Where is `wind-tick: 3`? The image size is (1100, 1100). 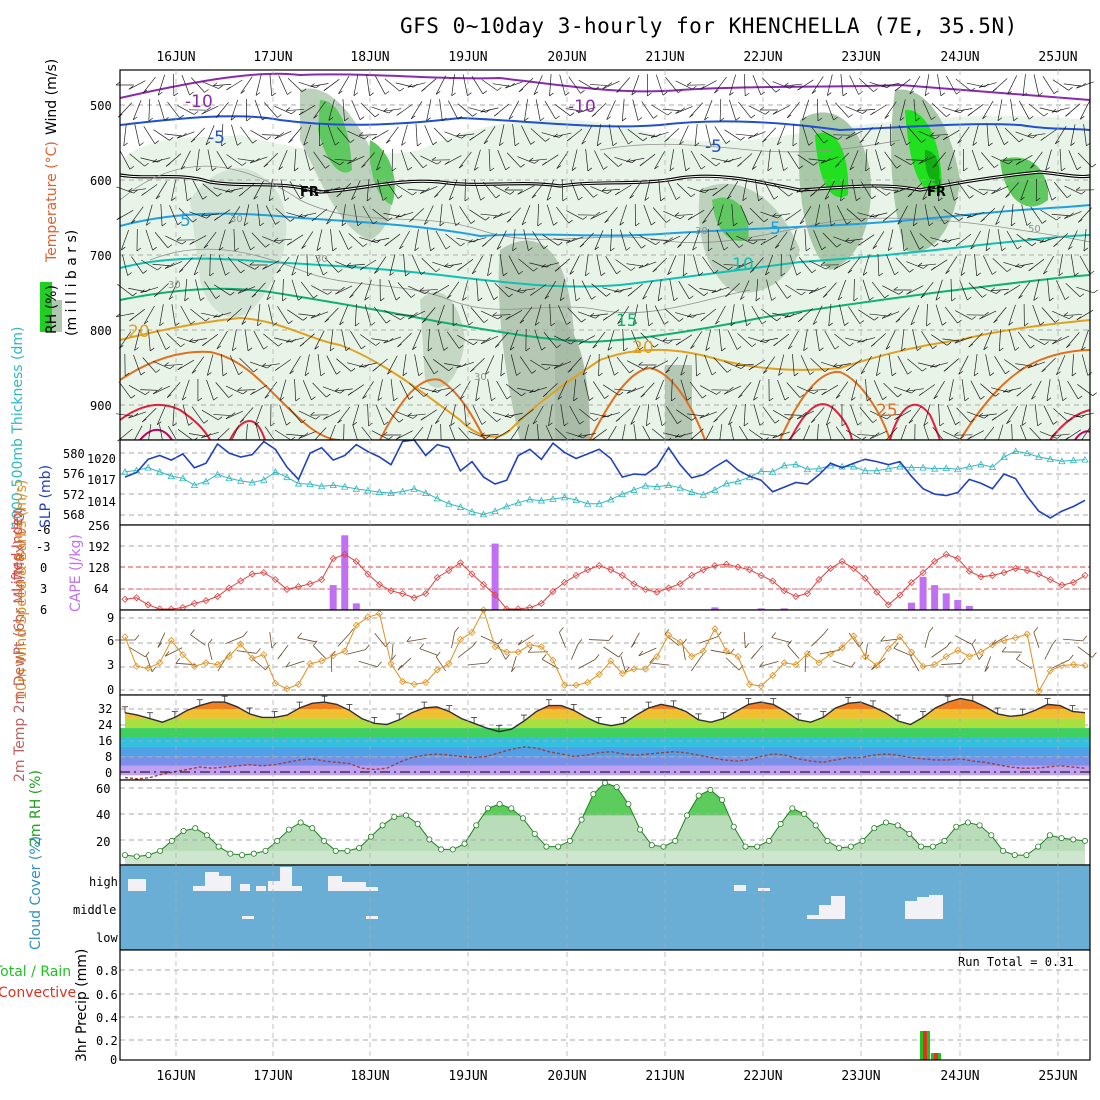 wind-tick: 3 is located at coordinates (110, 665).